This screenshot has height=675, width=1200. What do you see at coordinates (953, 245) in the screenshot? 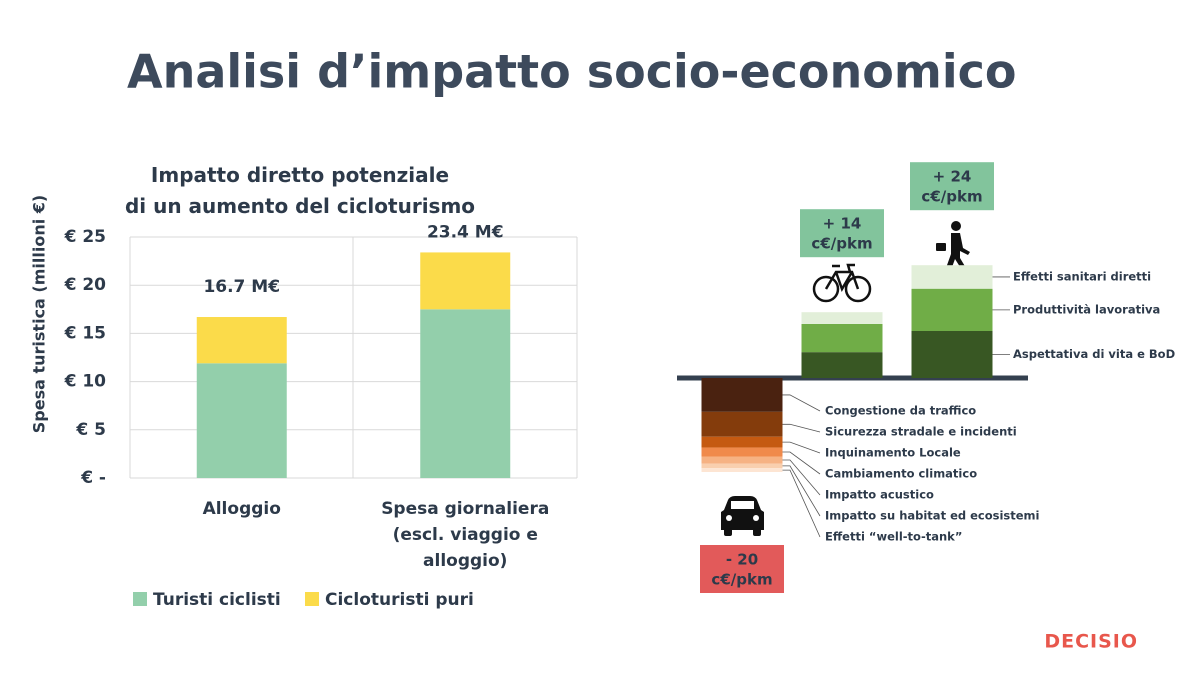
I see `walker-icon` at bounding box center [953, 245].